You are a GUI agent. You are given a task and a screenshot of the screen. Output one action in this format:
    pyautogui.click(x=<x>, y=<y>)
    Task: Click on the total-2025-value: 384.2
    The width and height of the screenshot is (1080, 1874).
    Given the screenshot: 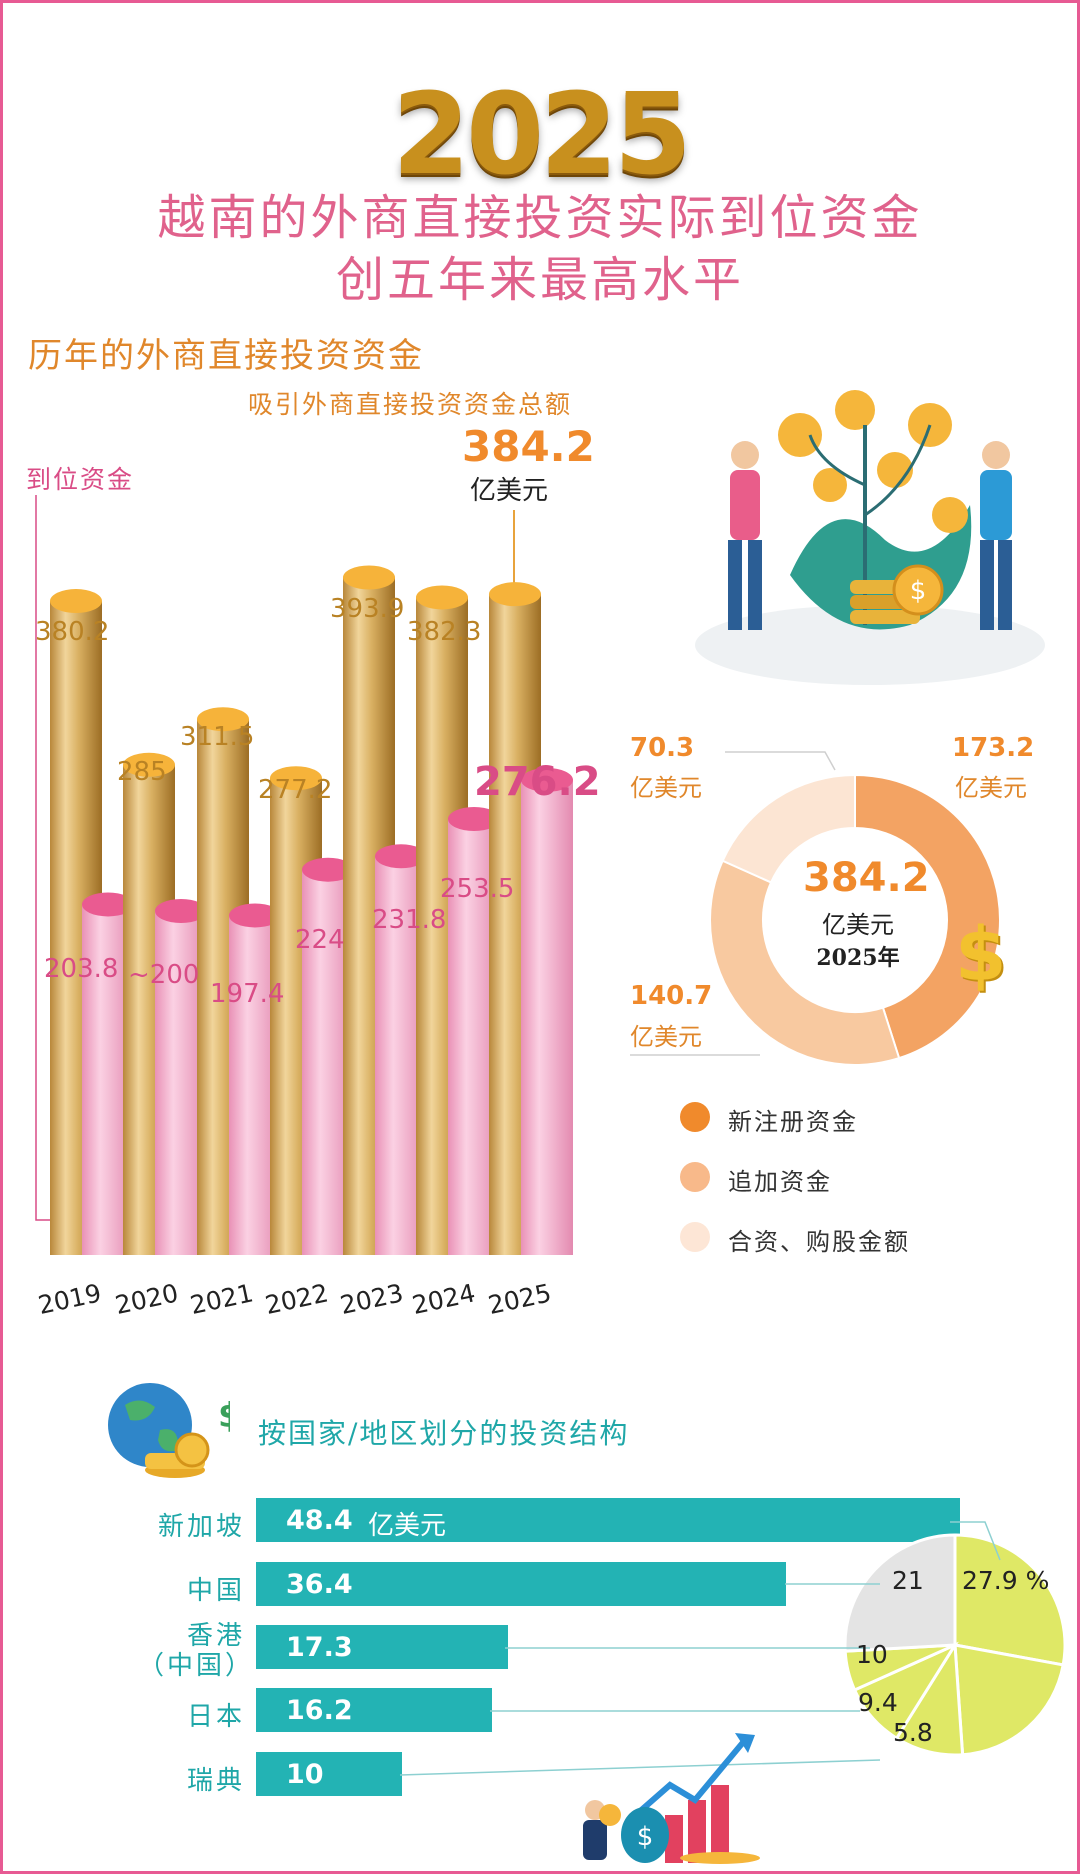 What is the action you would take?
    pyautogui.click(x=528, y=446)
    